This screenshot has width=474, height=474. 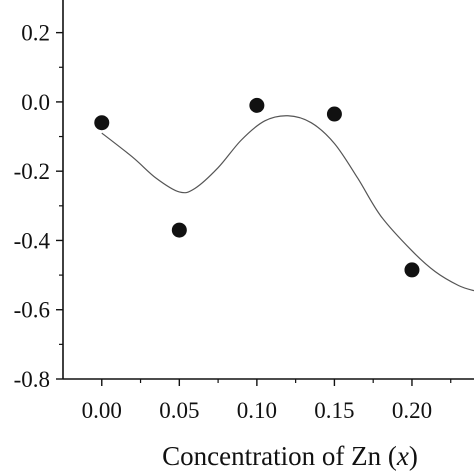 What do you see at coordinates (32, 310) in the screenshot?
I see `y-tick-label: -0.6` at bounding box center [32, 310].